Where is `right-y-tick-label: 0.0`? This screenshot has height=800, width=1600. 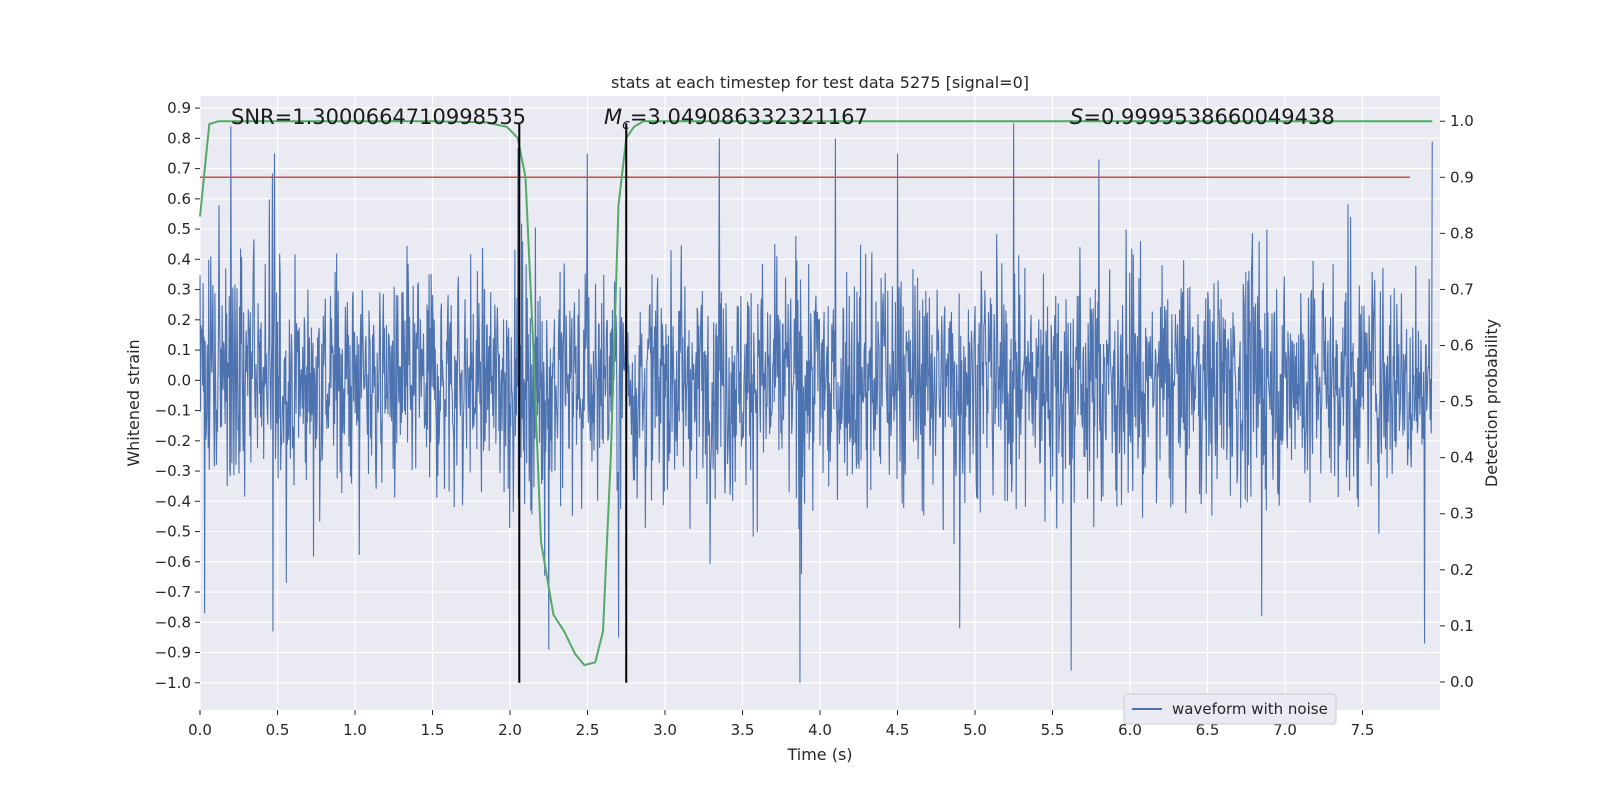
right-y-tick-label: 0.0 is located at coordinates (1462, 682).